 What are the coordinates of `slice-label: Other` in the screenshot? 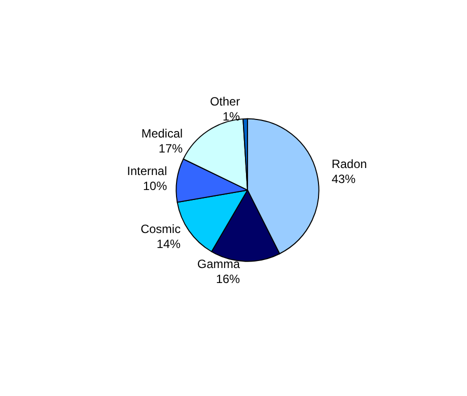 It's located at (225, 101).